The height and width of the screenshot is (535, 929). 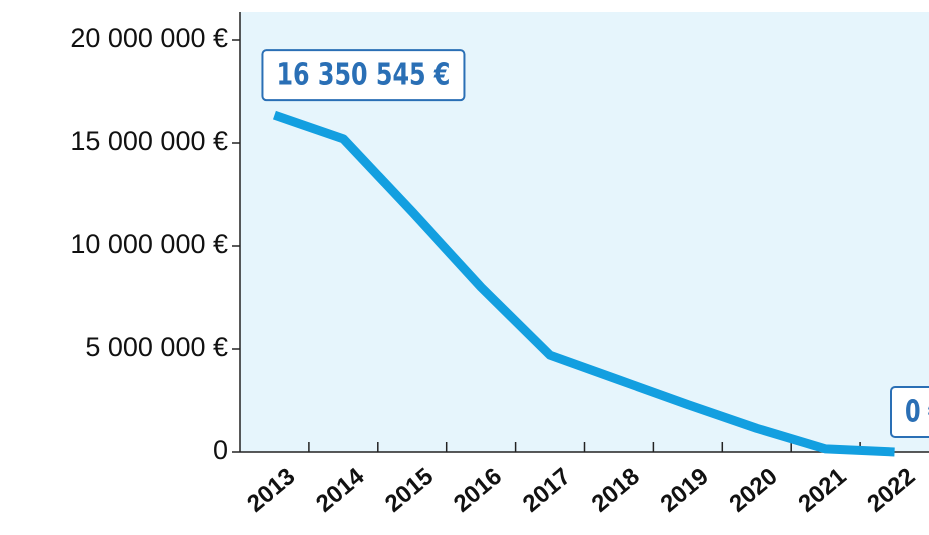 What do you see at coordinates (149, 244) in the screenshot?
I see `y-tick-label: 10 000 000 €` at bounding box center [149, 244].